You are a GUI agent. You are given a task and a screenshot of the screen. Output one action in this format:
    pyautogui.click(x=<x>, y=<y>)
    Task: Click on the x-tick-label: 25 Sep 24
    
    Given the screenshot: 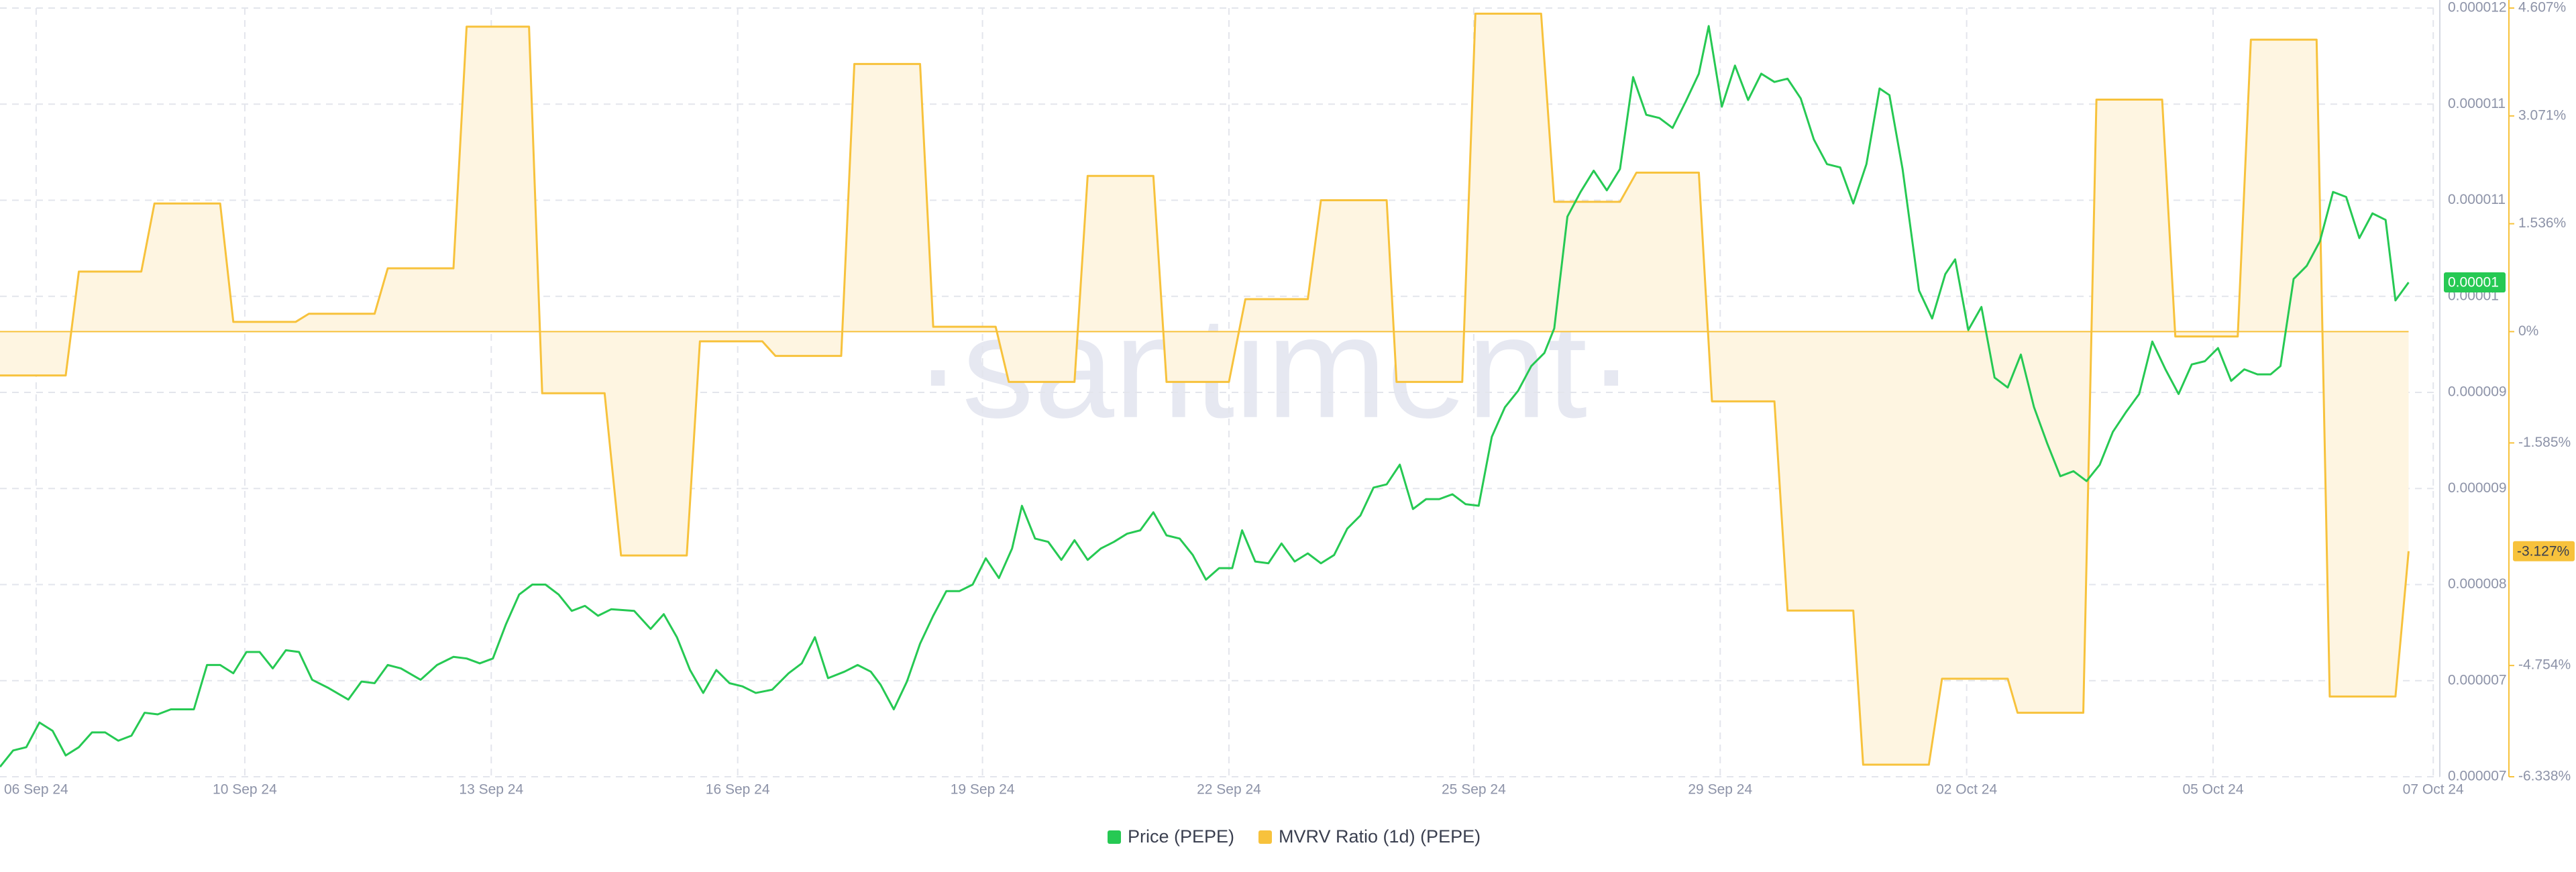 What is the action you would take?
    pyautogui.click(x=1474, y=790)
    